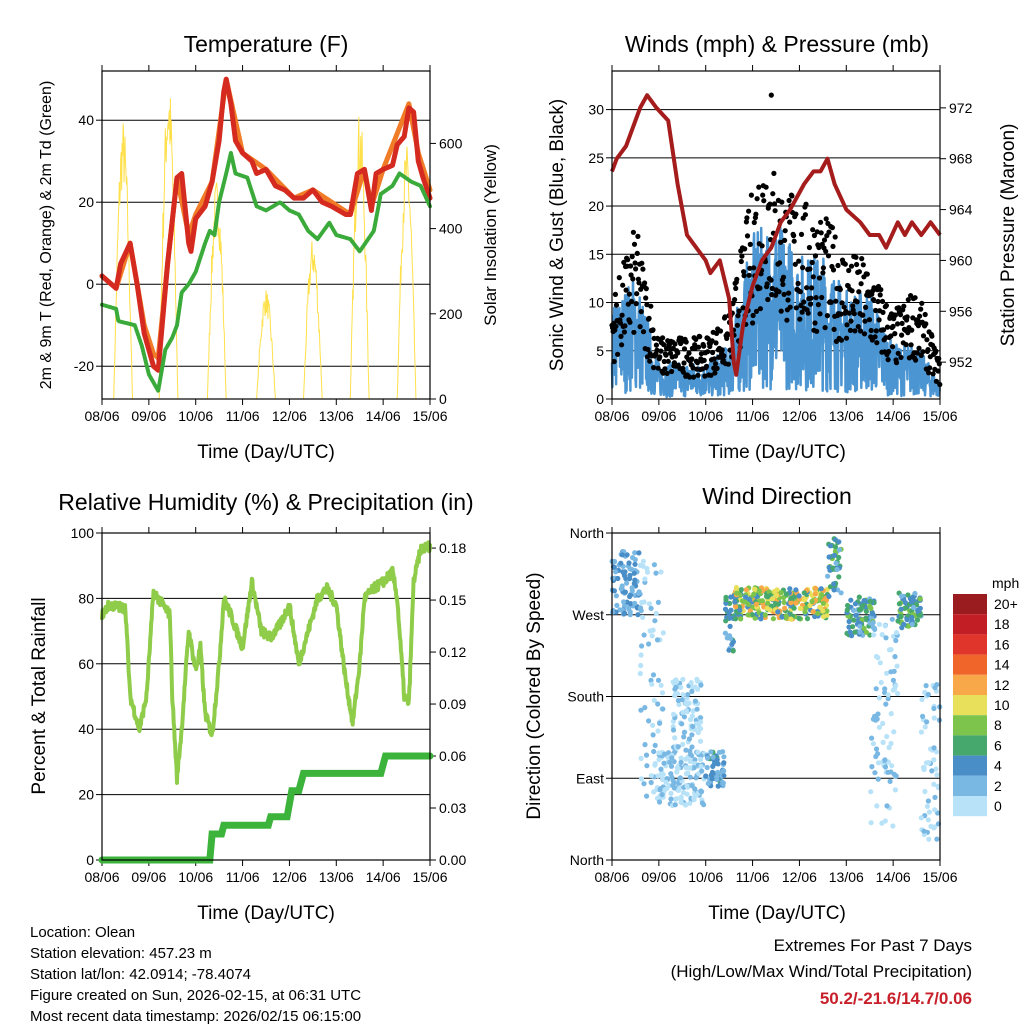  Describe the element at coordinates (429, 877) in the screenshot. I see `humidity-xtick-label: 15/06` at that location.